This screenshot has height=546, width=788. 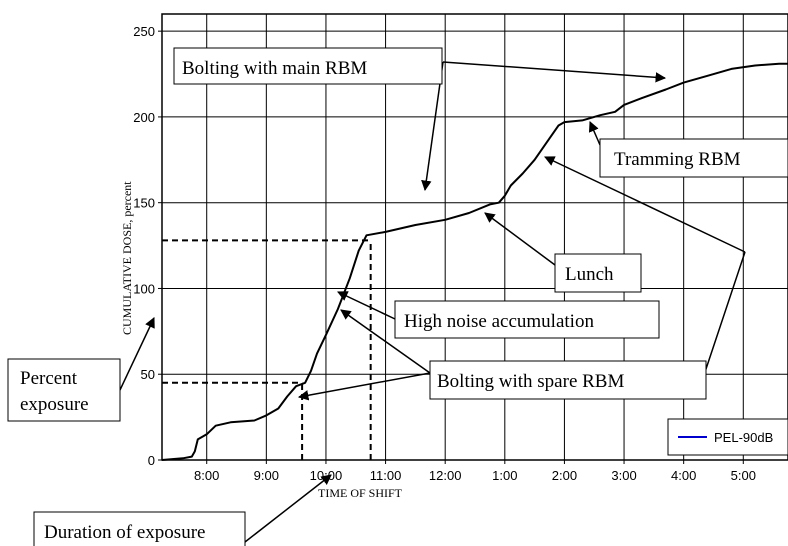 I want to click on y-tick-label: 250, so click(x=144, y=31).